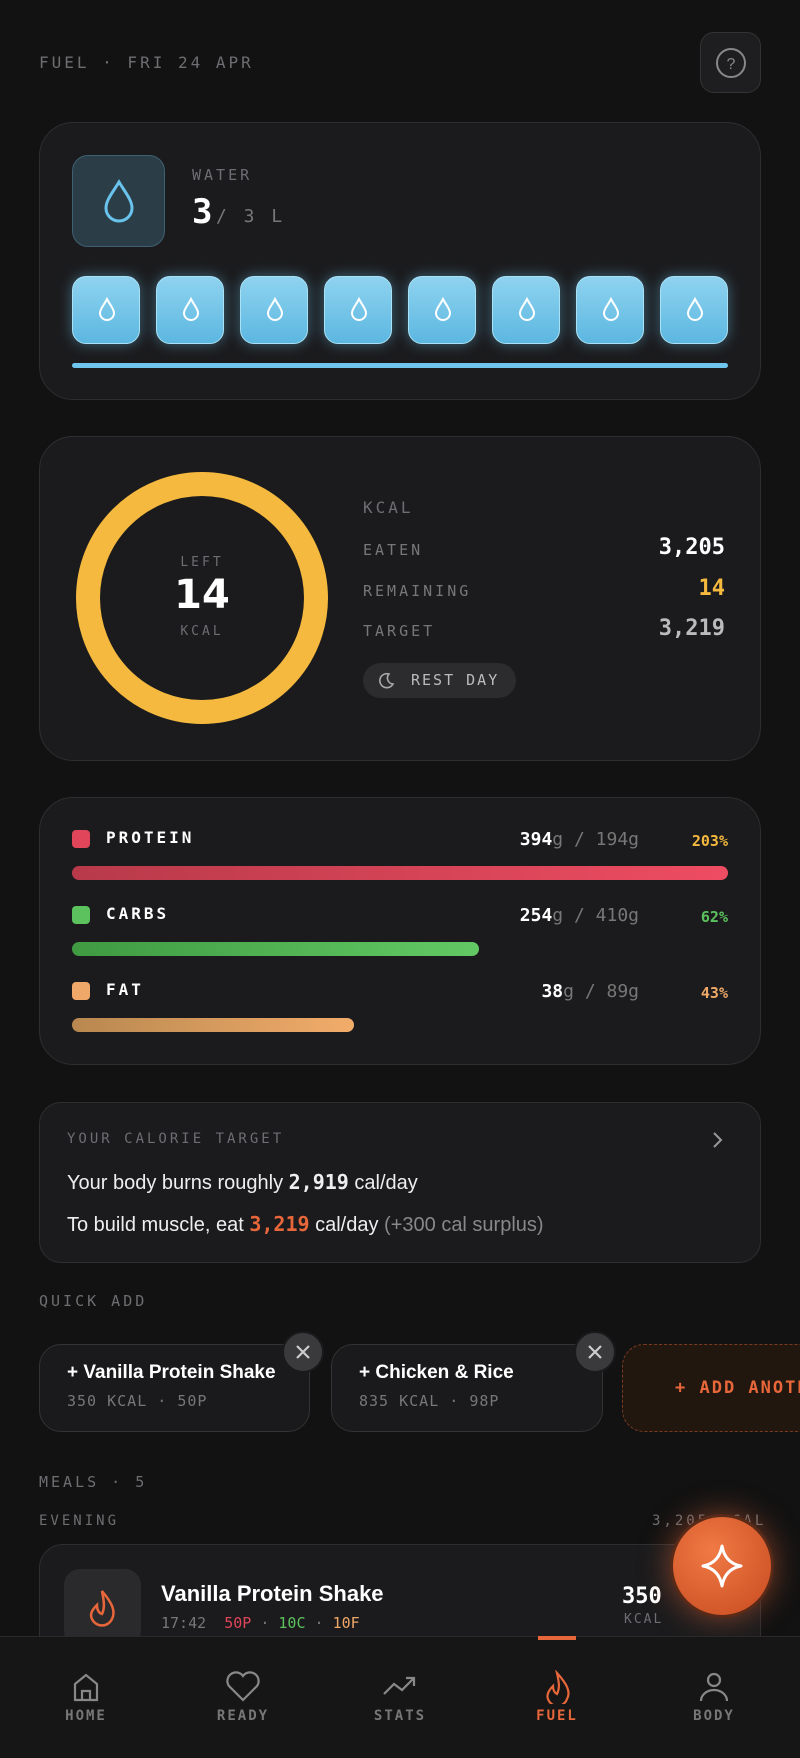  I want to click on macro-target: g / 410g, so click(595, 915).